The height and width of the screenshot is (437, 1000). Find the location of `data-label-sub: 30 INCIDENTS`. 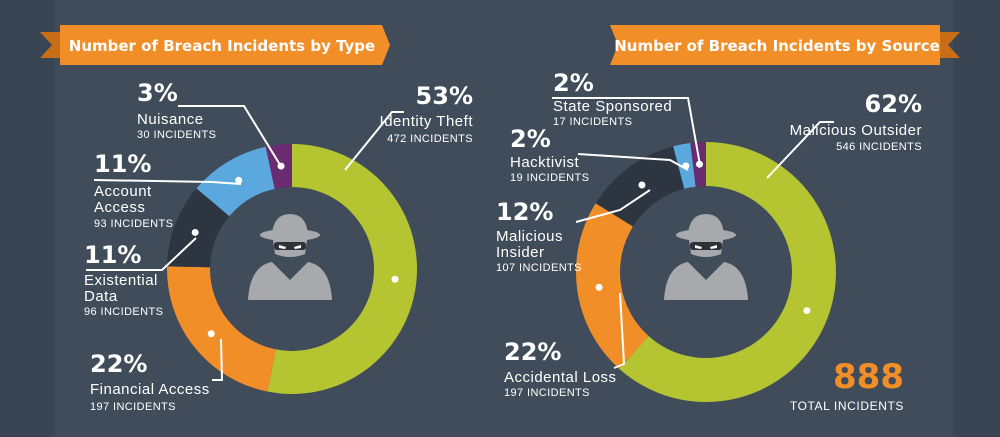

data-label-sub: 30 INCIDENTS is located at coordinates (176, 135).